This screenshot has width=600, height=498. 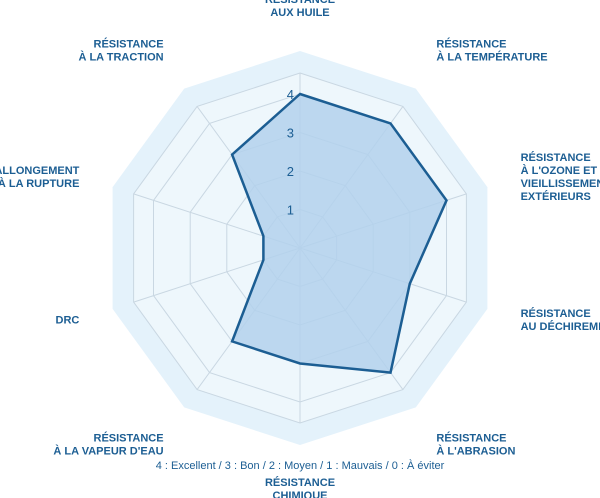 I want to click on radar-axis-label-line: À LA VAPEUR D'EAU, so click(x=108, y=451).